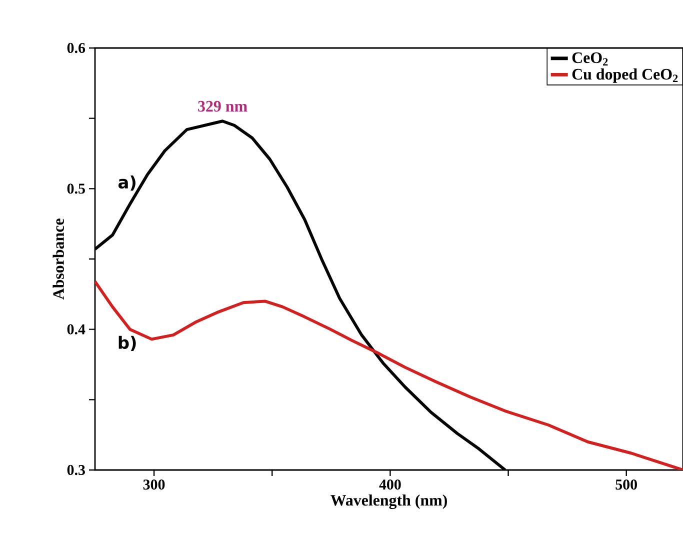 The height and width of the screenshot is (533, 683). I want to click on y-tick-label: 0.4, so click(76, 329).